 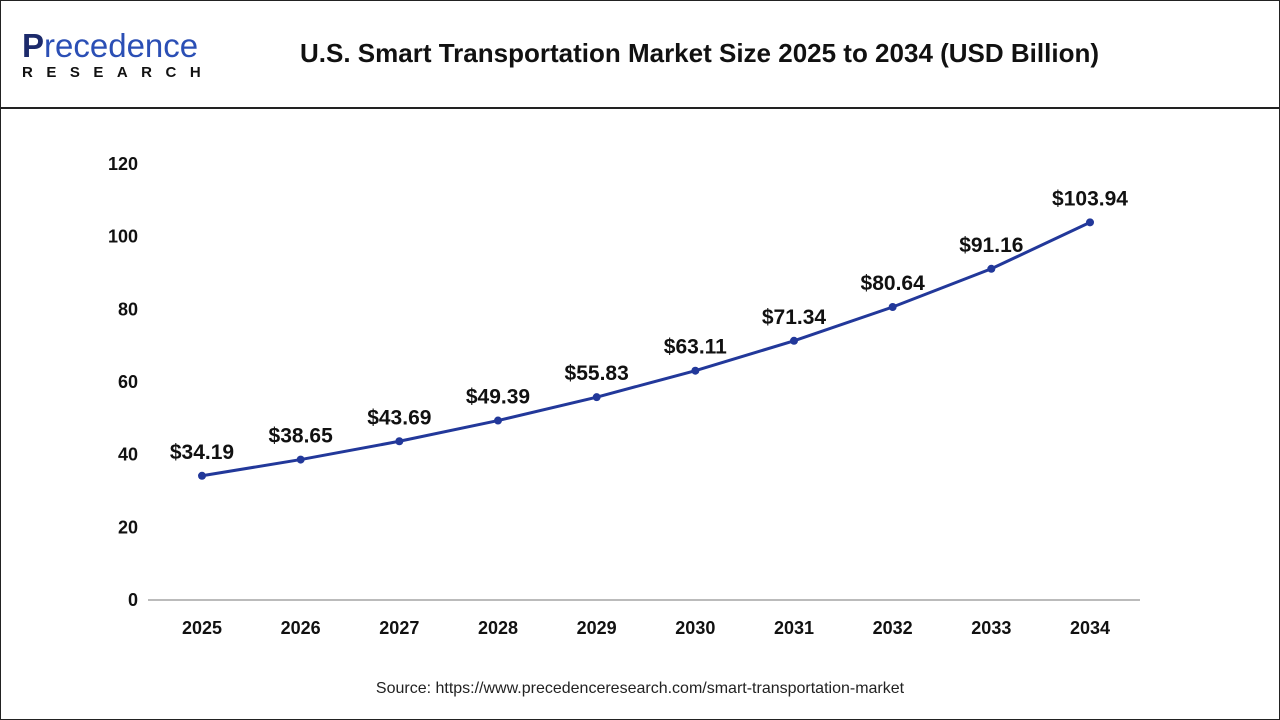 What do you see at coordinates (128, 527) in the screenshot?
I see `y-tick-label: 20` at bounding box center [128, 527].